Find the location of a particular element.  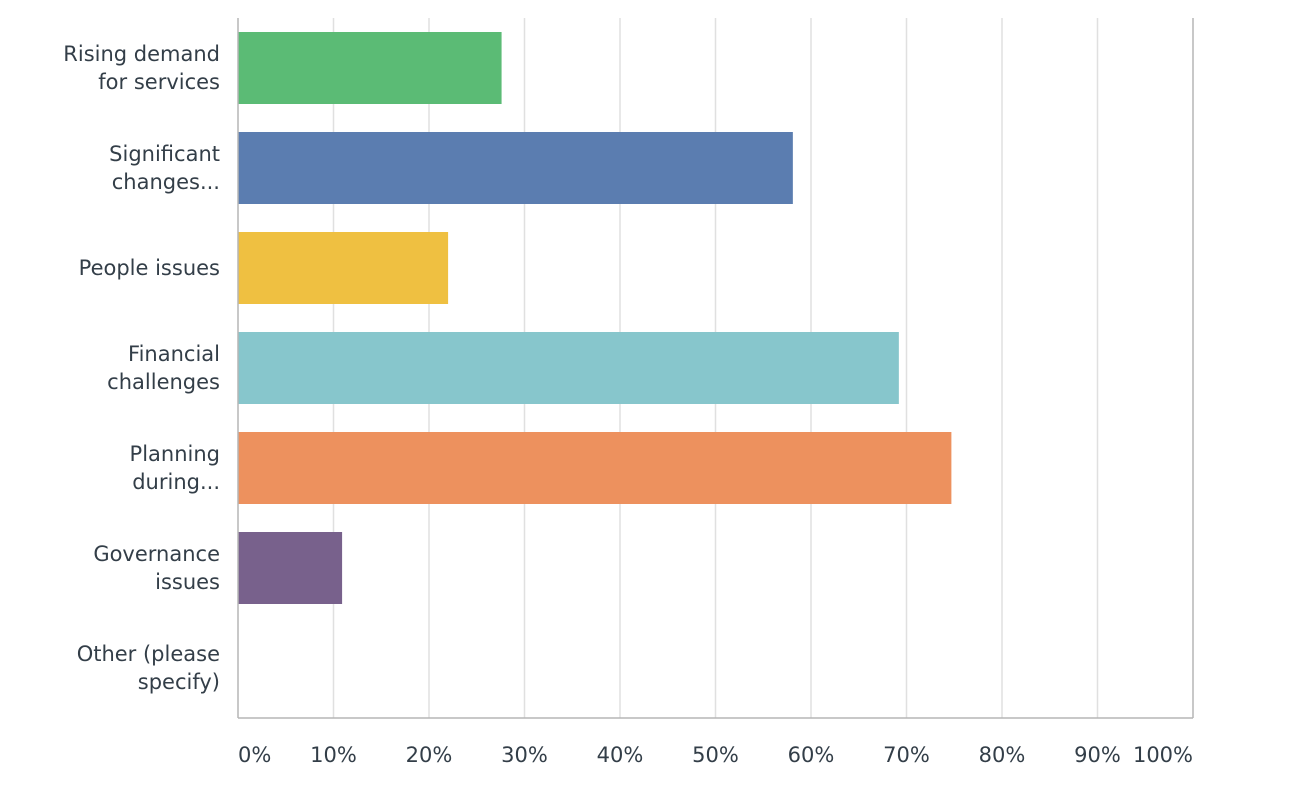

category-label: Planning is located at coordinates (175, 454).